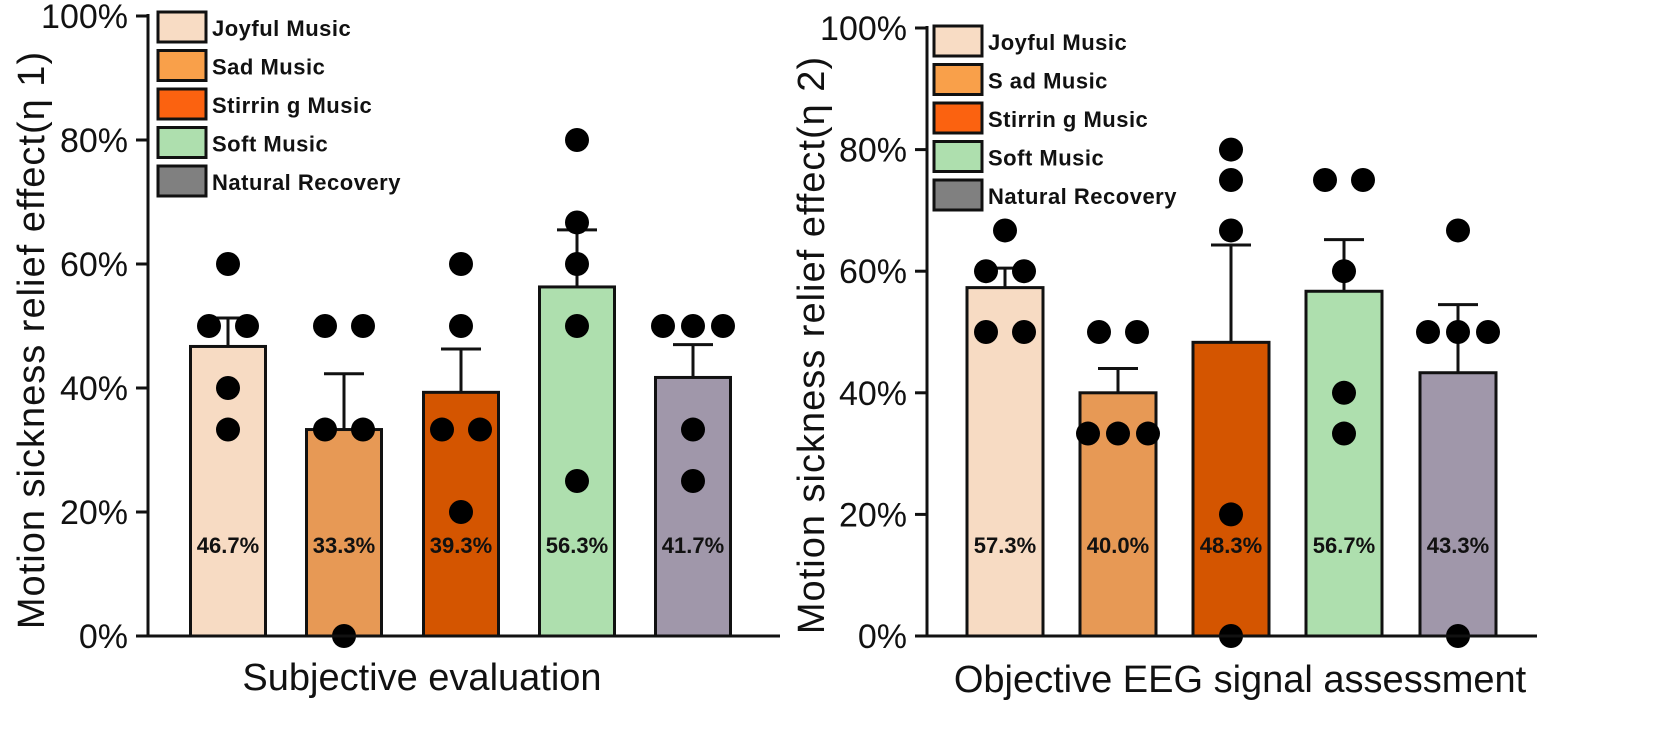 The width and height of the screenshot is (1654, 742). Describe the element at coordinates (1240, 680) in the screenshot. I see `x-axis-label: Objective EEG signal assessment` at that location.